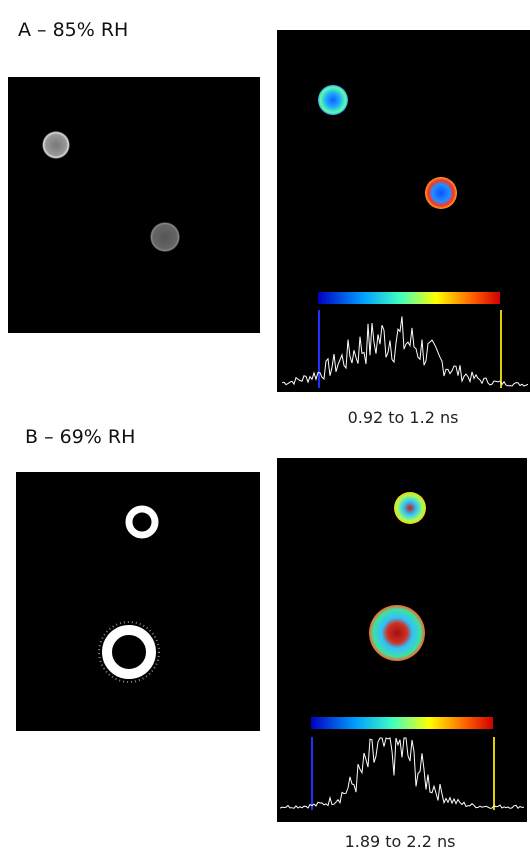  What do you see at coordinates (403, 417) in the screenshot?
I see `range-caption: 0.92 to 1.2 ns` at bounding box center [403, 417].